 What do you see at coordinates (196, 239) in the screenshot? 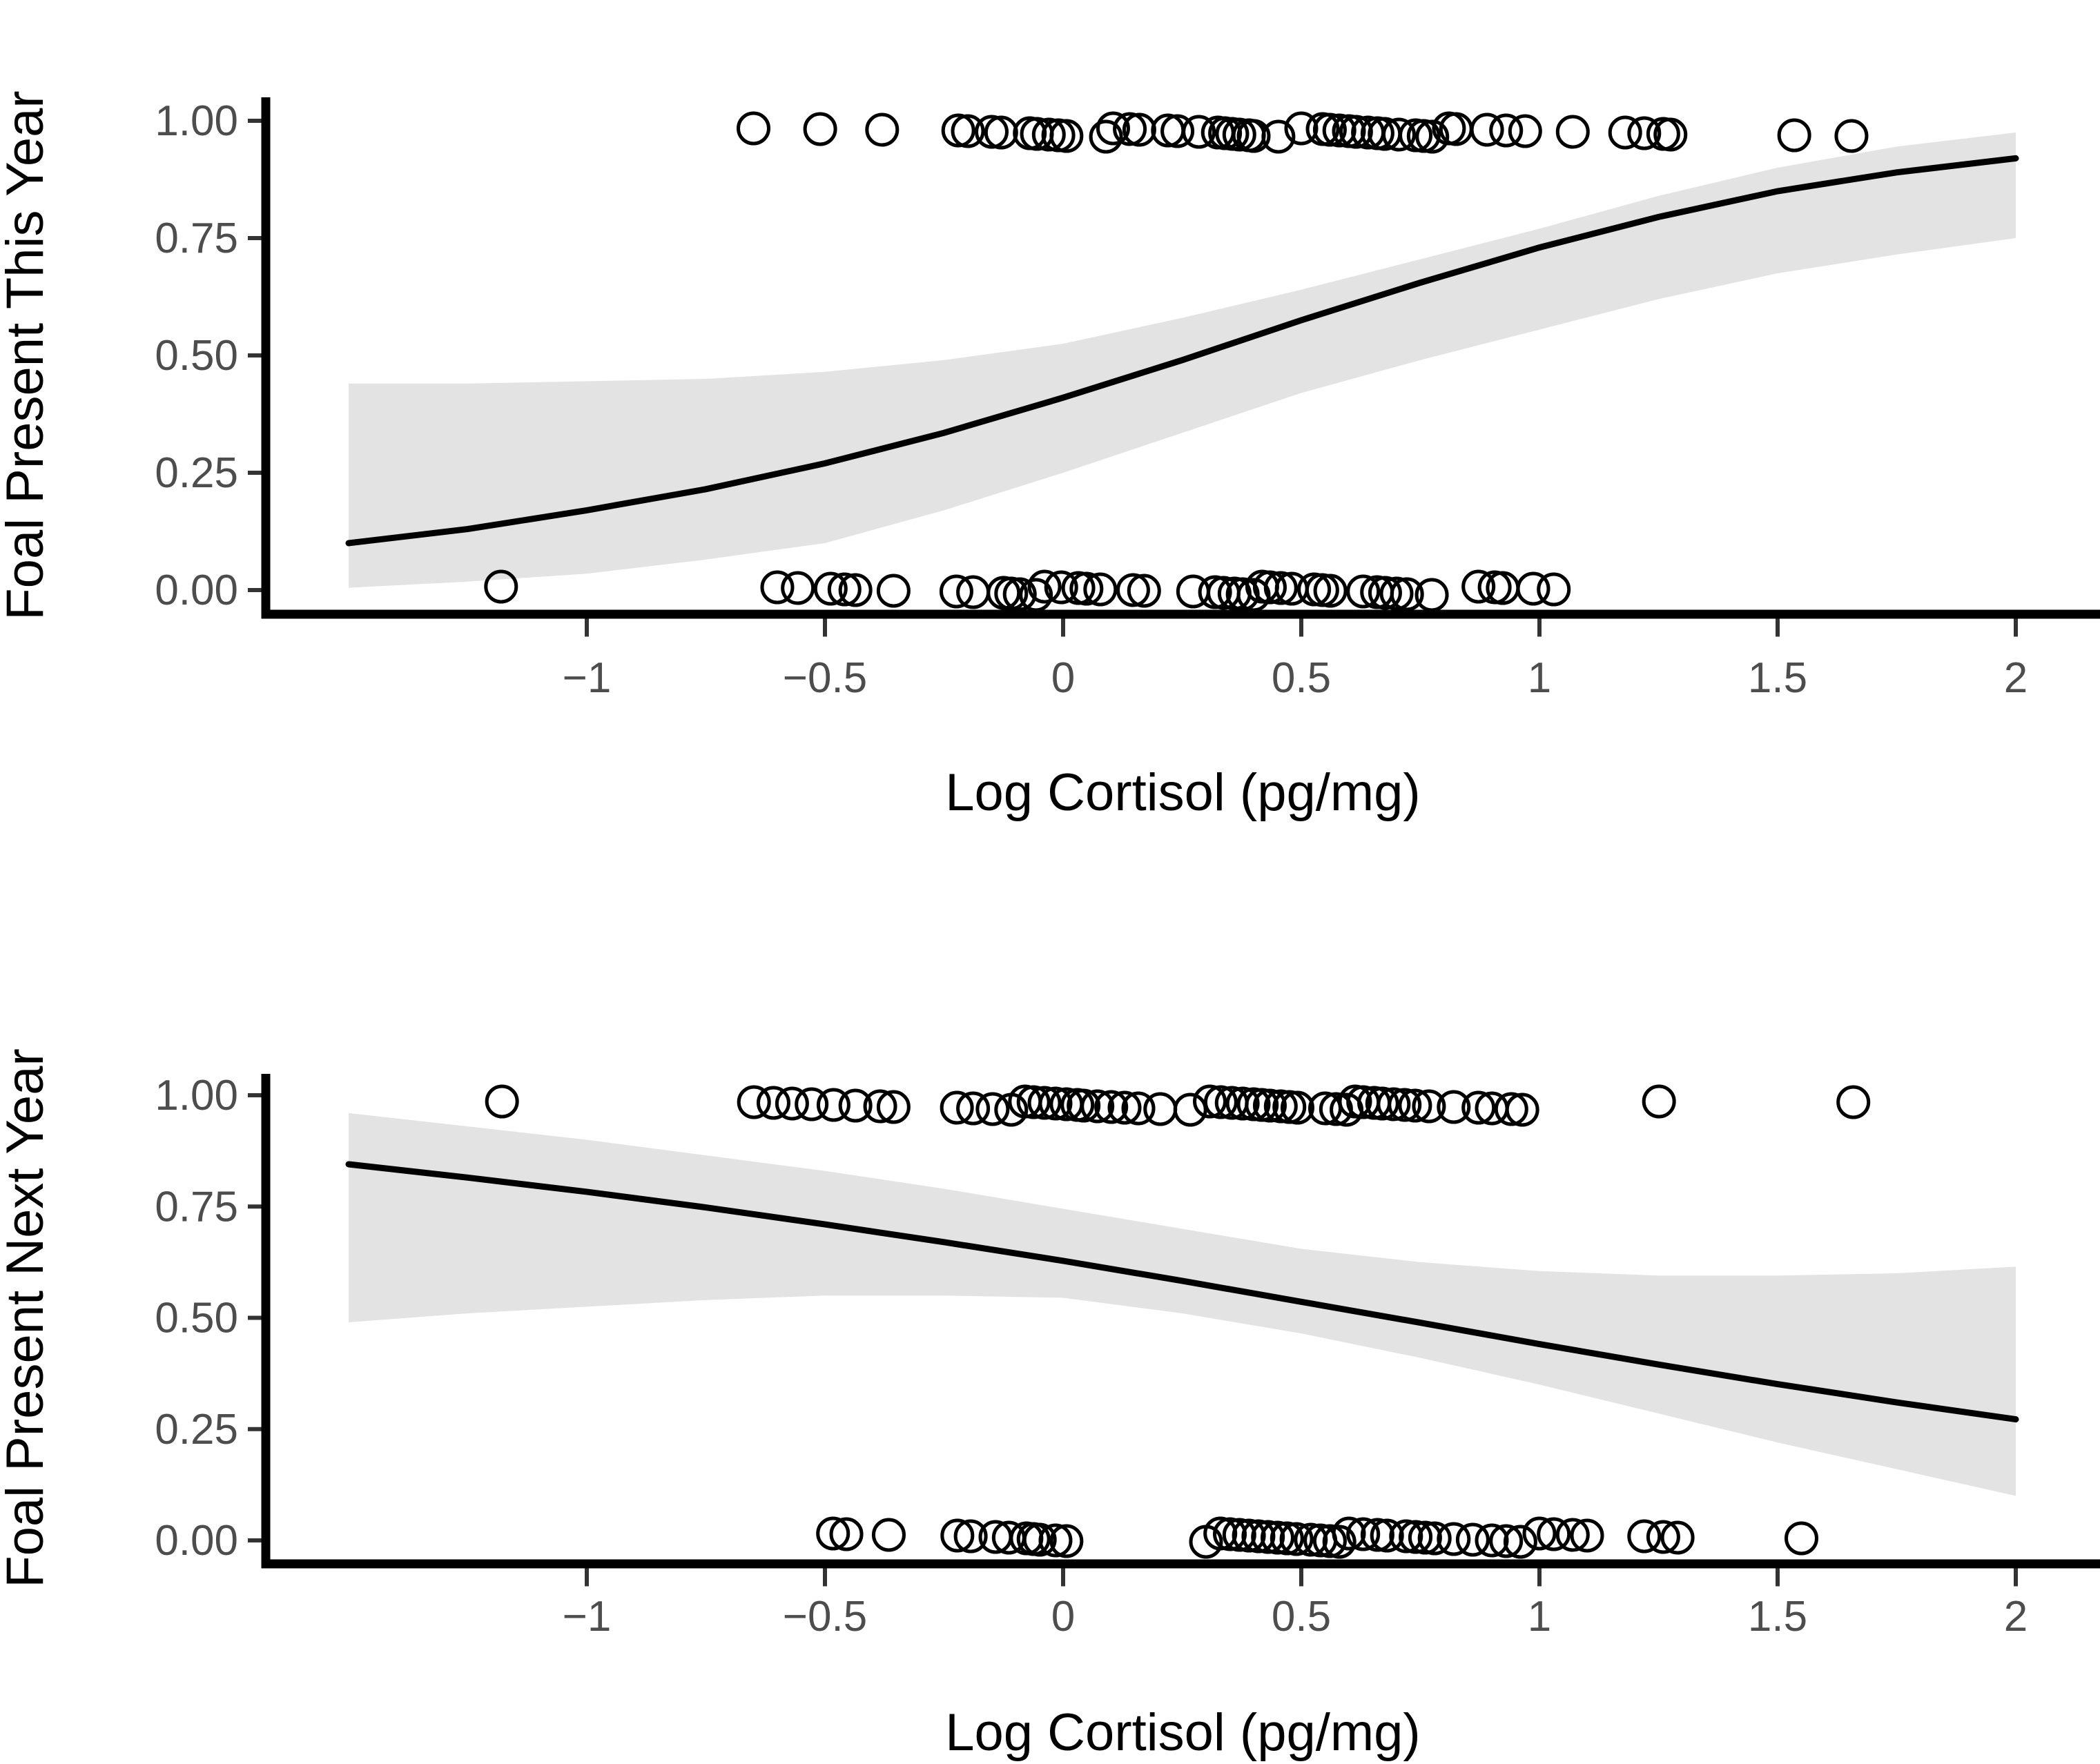
I see `y-tick-label: 0.75` at bounding box center [196, 239].